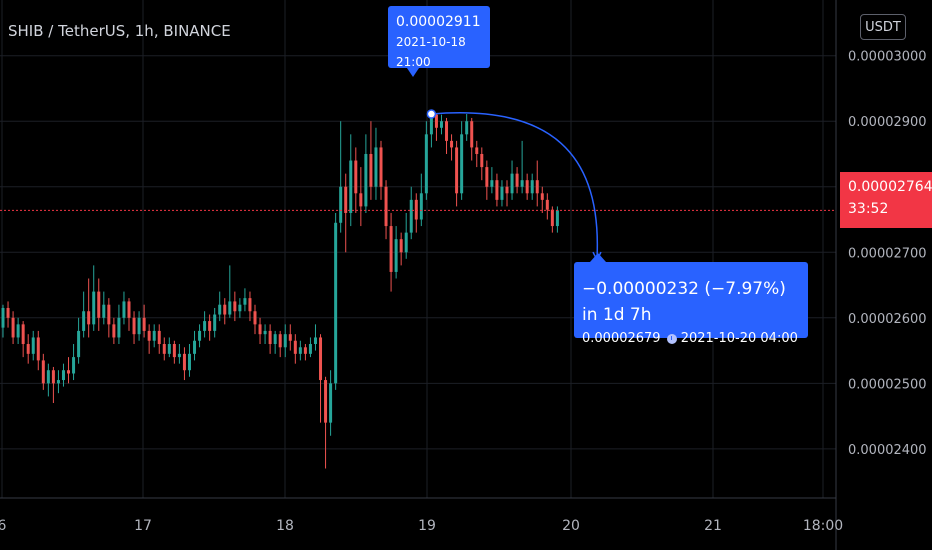 The width and height of the screenshot is (932, 550). What do you see at coordinates (887, 450) in the screenshot?
I see `y-tick-label: 0.00002400` at bounding box center [887, 450].